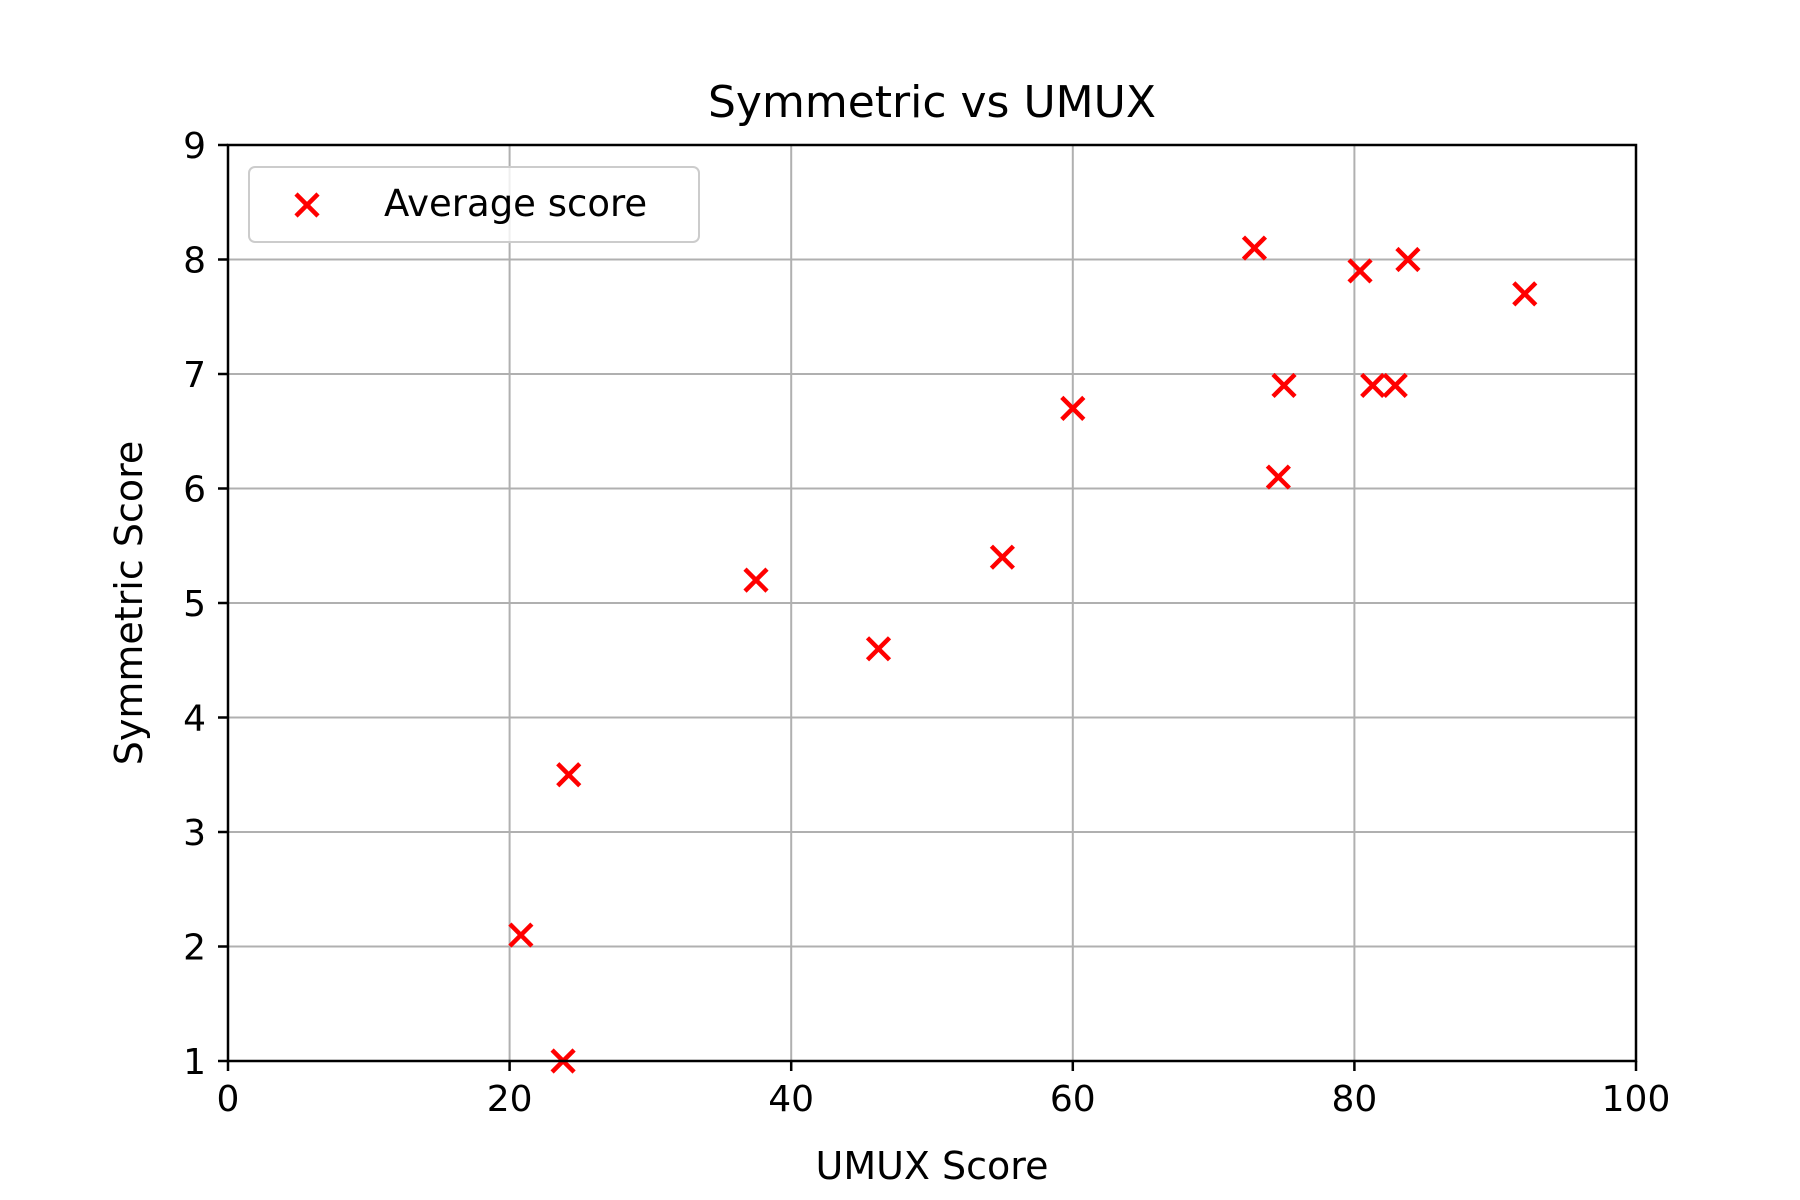 This screenshot has height=1200, width=1800. I want to click on legend: Average score, so click(474, 204).